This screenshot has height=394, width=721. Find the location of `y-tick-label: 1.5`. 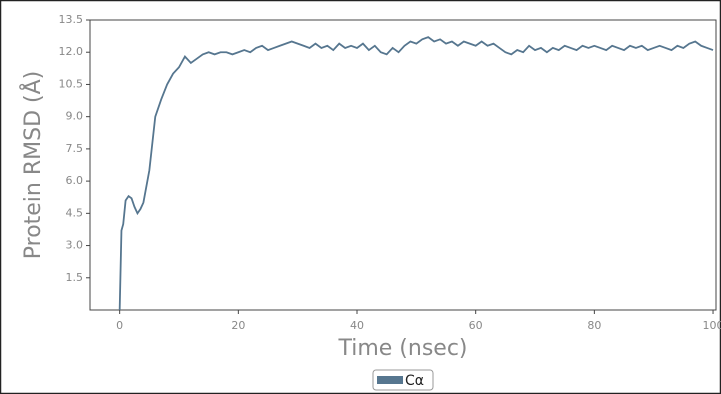

y-tick-label: 1.5 is located at coordinates (75, 277).